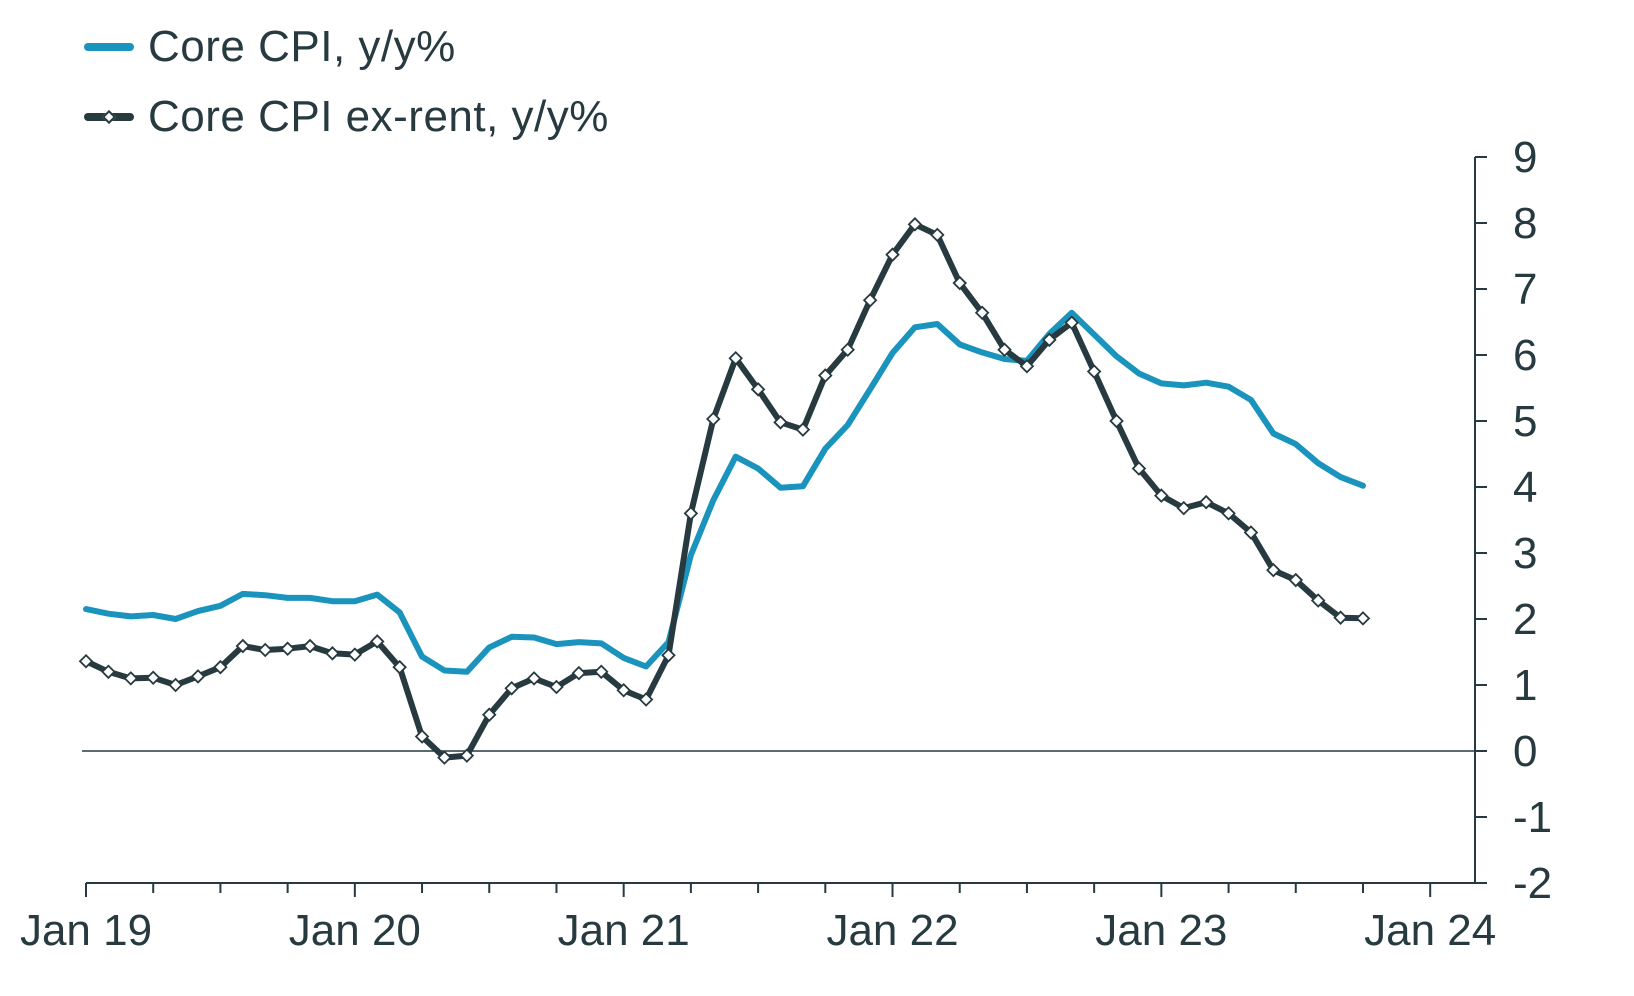 This screenshot has height=996, width=1634. I want to click on diamond-marker-icon, so click(109, 117).